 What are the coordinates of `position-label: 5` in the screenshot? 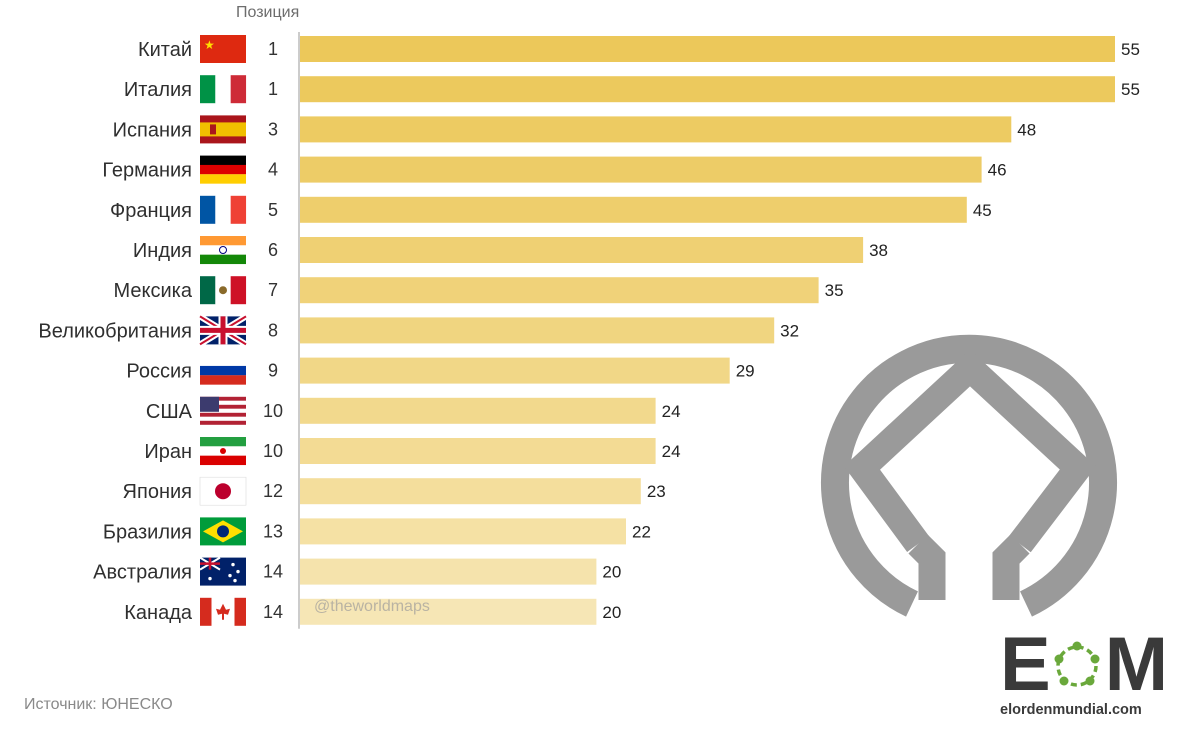 It's located at (273, 210).